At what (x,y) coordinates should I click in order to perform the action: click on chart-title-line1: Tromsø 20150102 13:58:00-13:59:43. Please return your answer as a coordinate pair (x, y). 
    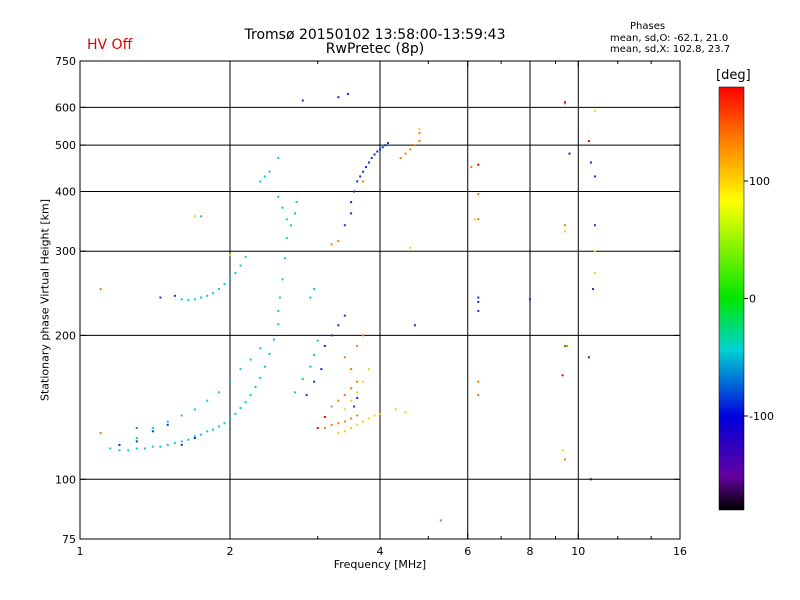
    Looking at the image, I should click on (375, 35).